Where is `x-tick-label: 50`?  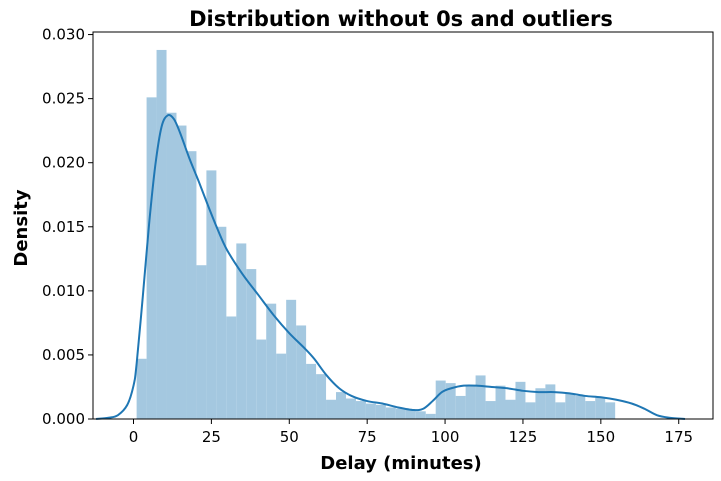
x-tick-label: 50 is located at coordinates (289, 437).